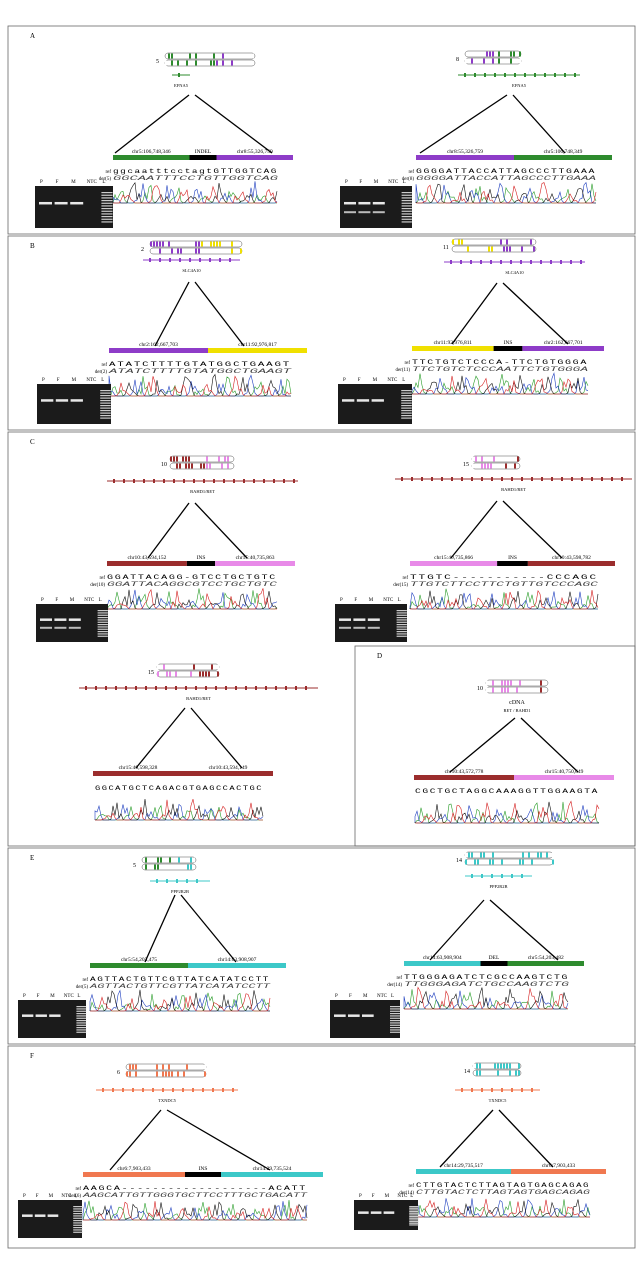 Image resolution: width=640 pixels, height=1280 pixels. I want to click on chromosome-ideogram: 14, so click(493, 1069).